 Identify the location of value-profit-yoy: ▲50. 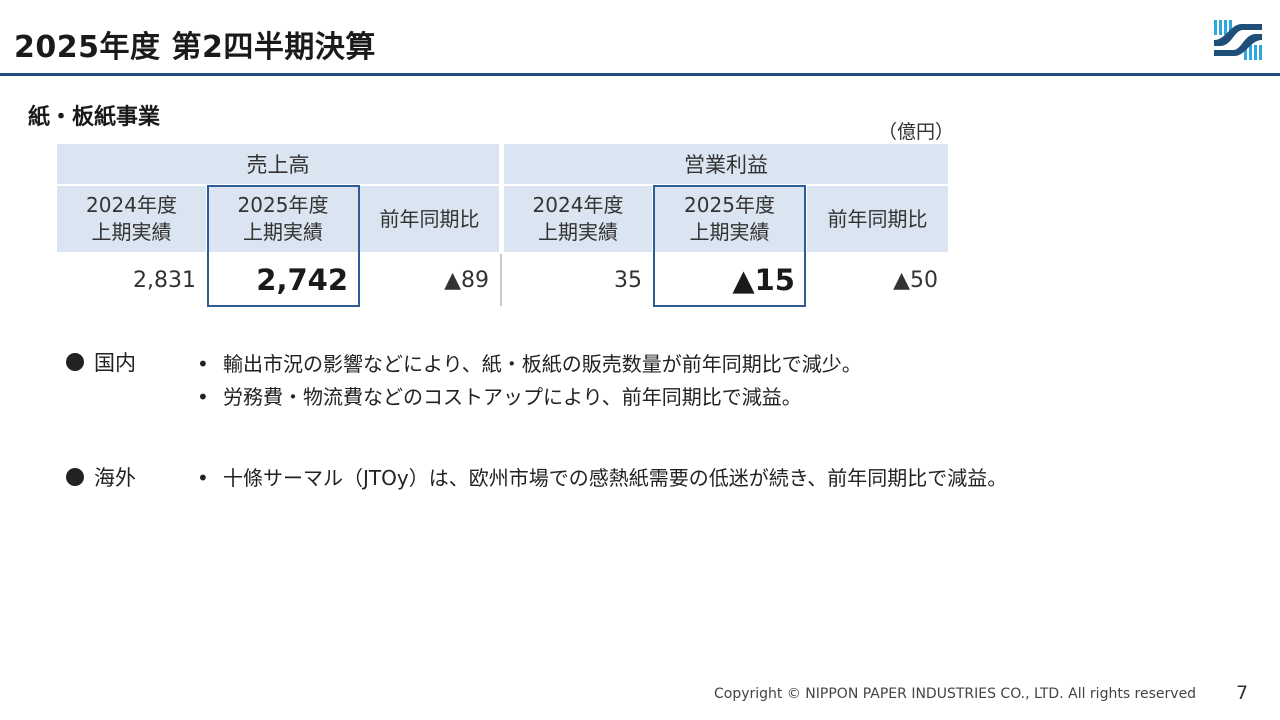
(915, 280).